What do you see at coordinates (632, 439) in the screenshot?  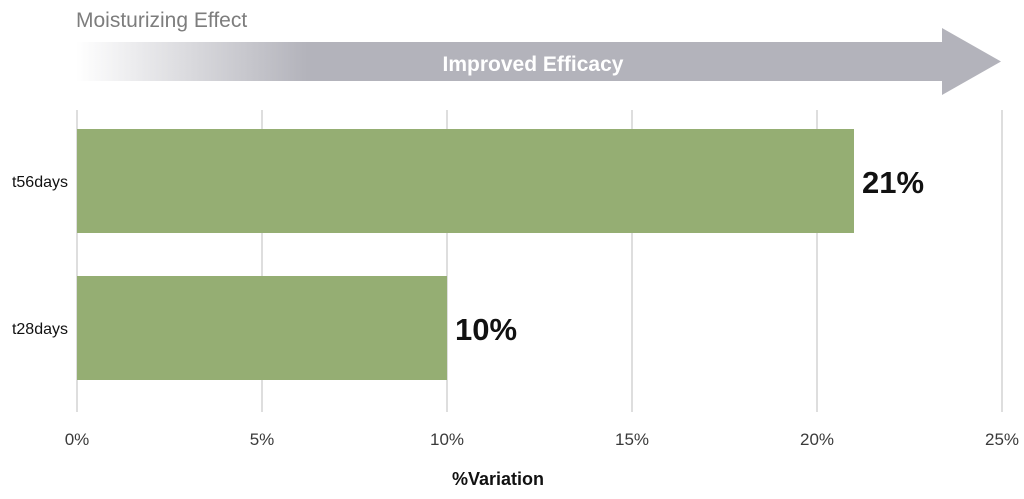 I see `x-tick-label: 15%` at bounding box center [632, 439].